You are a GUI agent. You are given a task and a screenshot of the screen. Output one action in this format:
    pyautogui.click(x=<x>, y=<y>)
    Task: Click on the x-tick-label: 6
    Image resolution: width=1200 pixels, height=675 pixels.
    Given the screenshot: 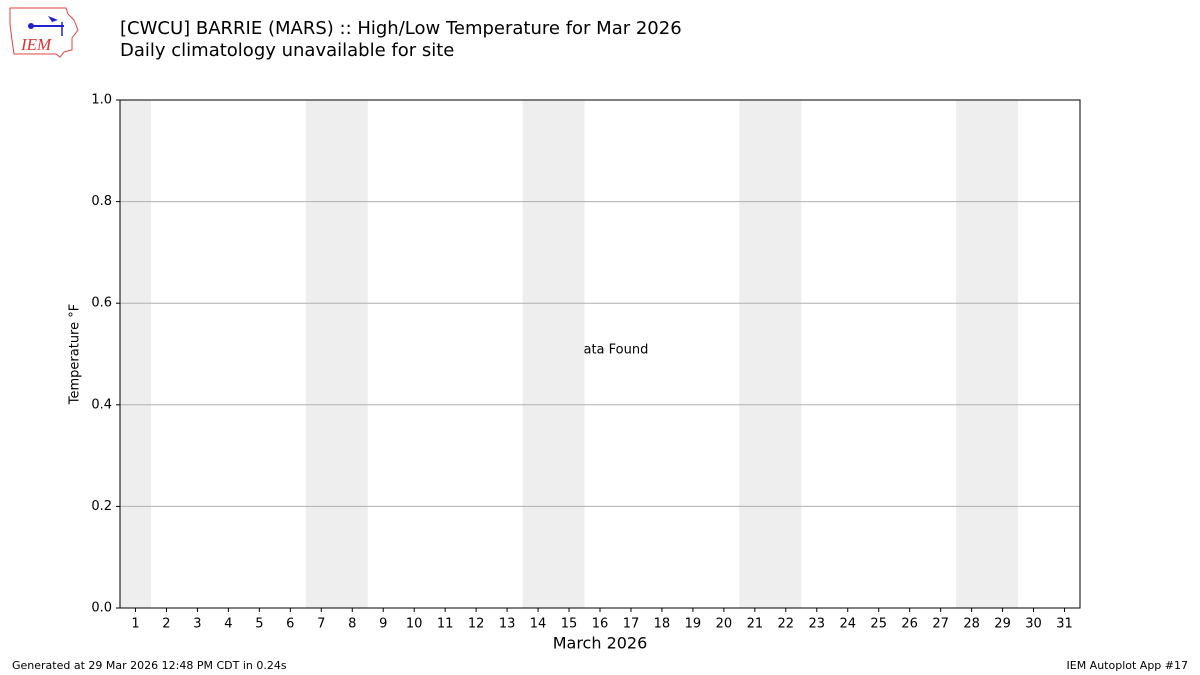 What is the action you would take?
    pyautogui.click(x=290, y=624)
    